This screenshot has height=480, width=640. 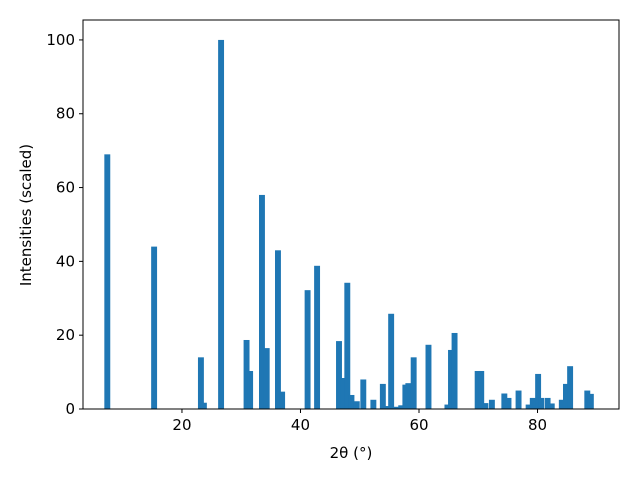 I want to click on x-axis-label: 2θ (°), so click(x=351, y=453).